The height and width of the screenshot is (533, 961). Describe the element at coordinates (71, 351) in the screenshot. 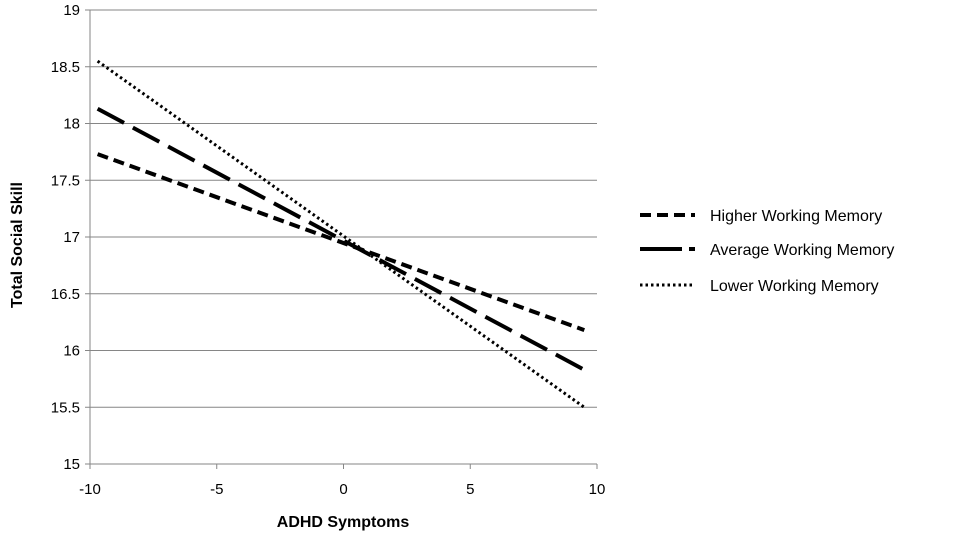

I see `y-tick-label: 16` at that location.